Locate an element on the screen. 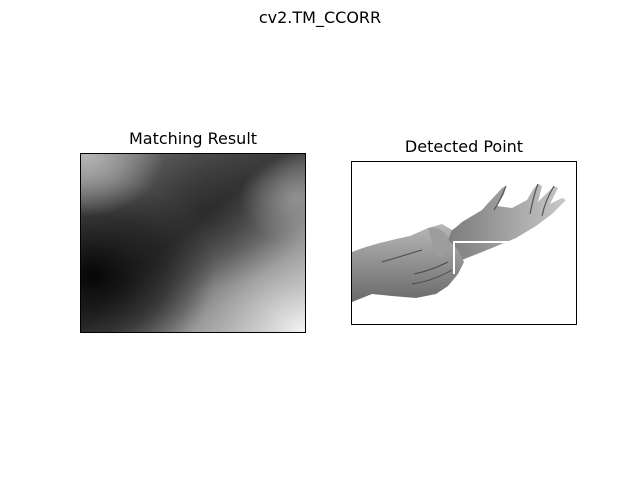 The width and height of the screenshot is (640, 480). detected-point-image is located at coordinates (464, 243).